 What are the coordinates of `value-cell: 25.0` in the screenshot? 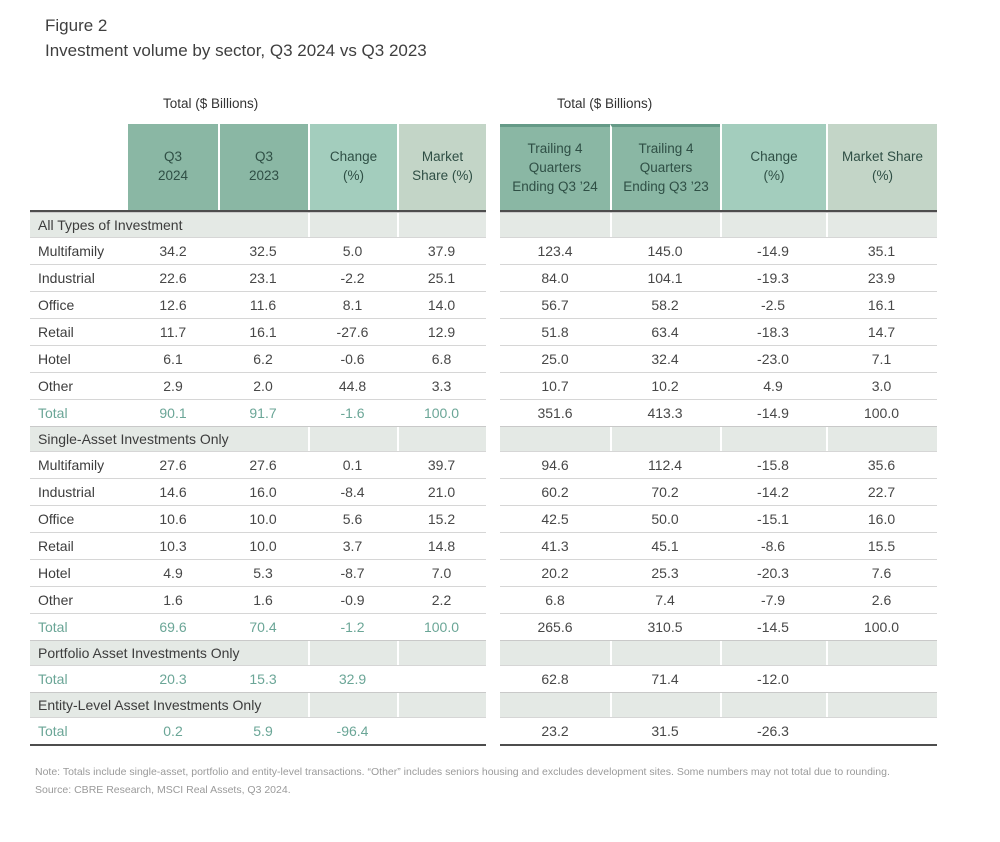 It's located at (555, 359).